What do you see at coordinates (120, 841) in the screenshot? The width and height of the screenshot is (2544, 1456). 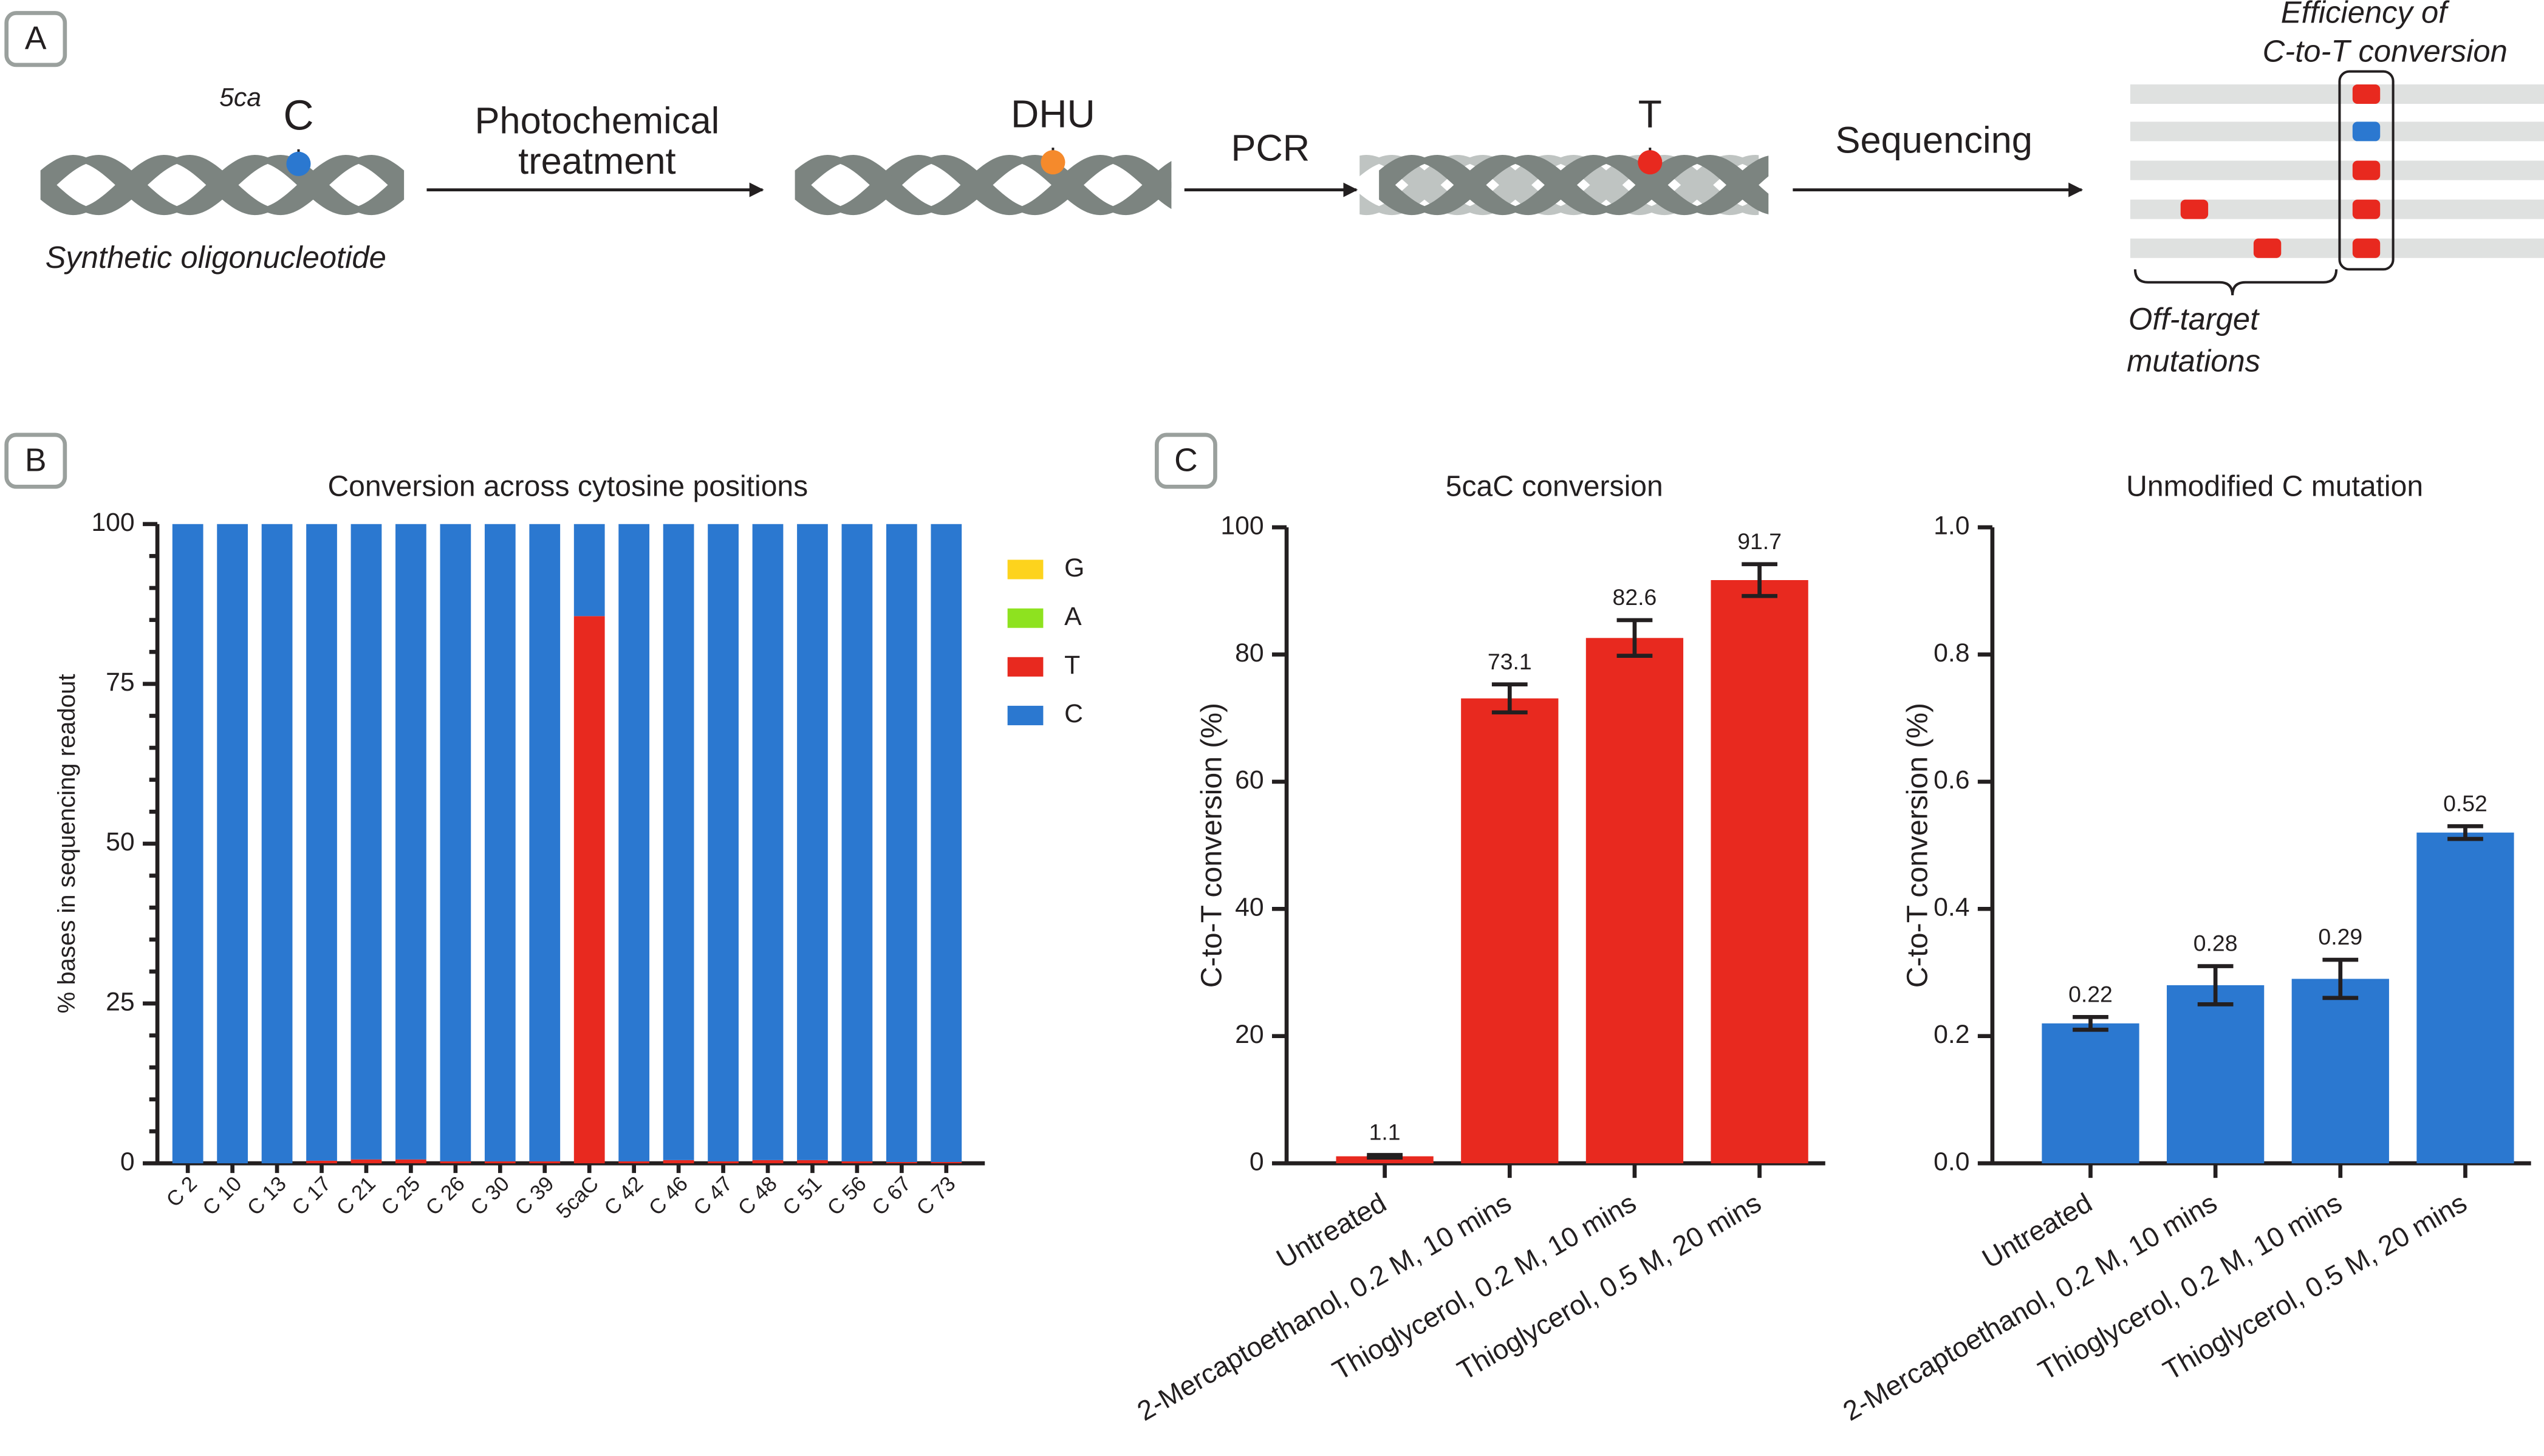 I see `y-tick-label: 50` at bounding box center [120, 841].